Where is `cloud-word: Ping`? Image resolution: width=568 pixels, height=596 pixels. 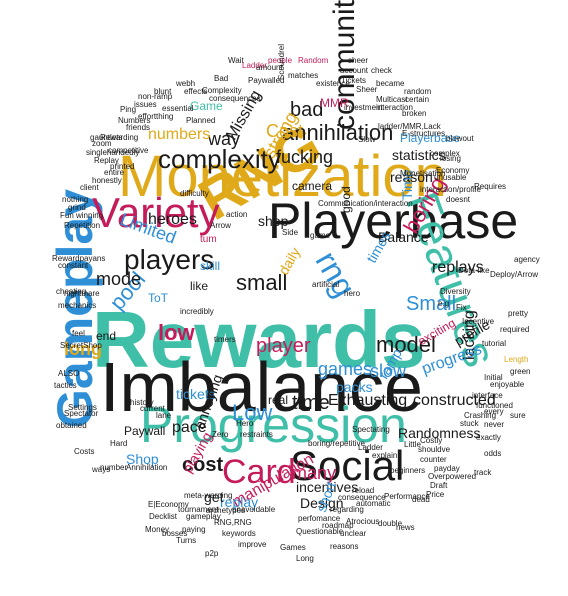 cloud-word: Ping is located at coordinates (128, 109).